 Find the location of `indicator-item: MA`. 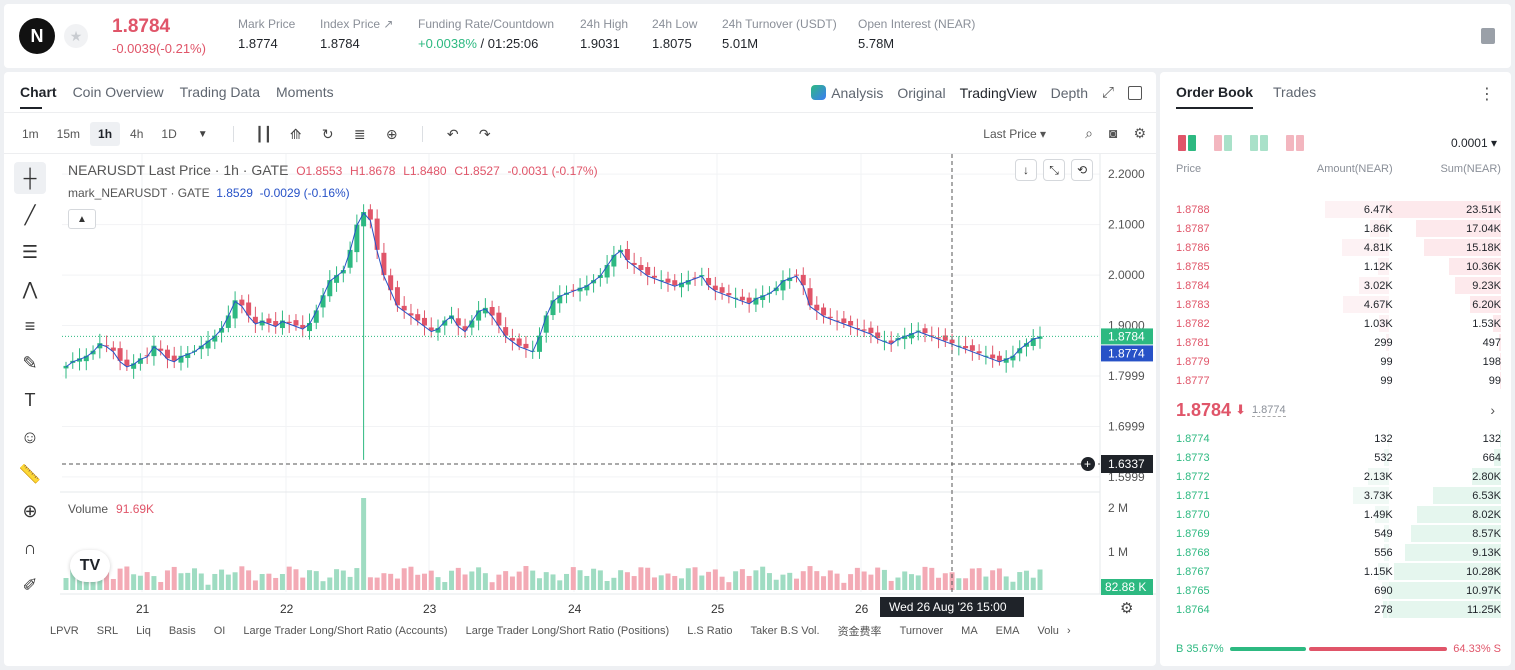

indicator-item: MA is located at coordinates (969, 631).